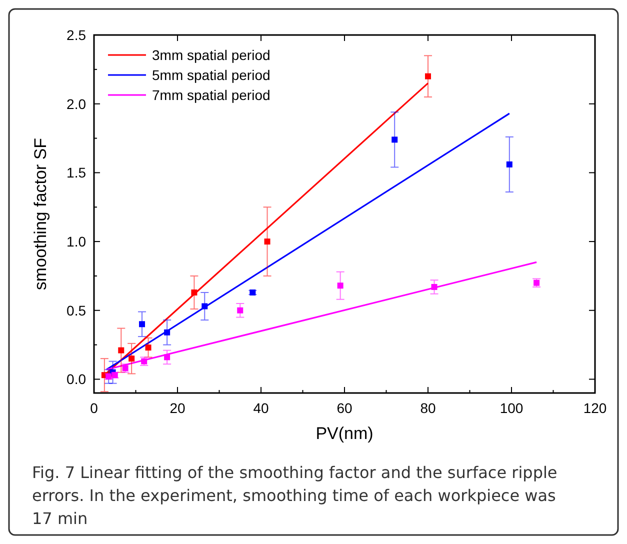  I want to click on x-tick-label: 40, so click(261, 408).